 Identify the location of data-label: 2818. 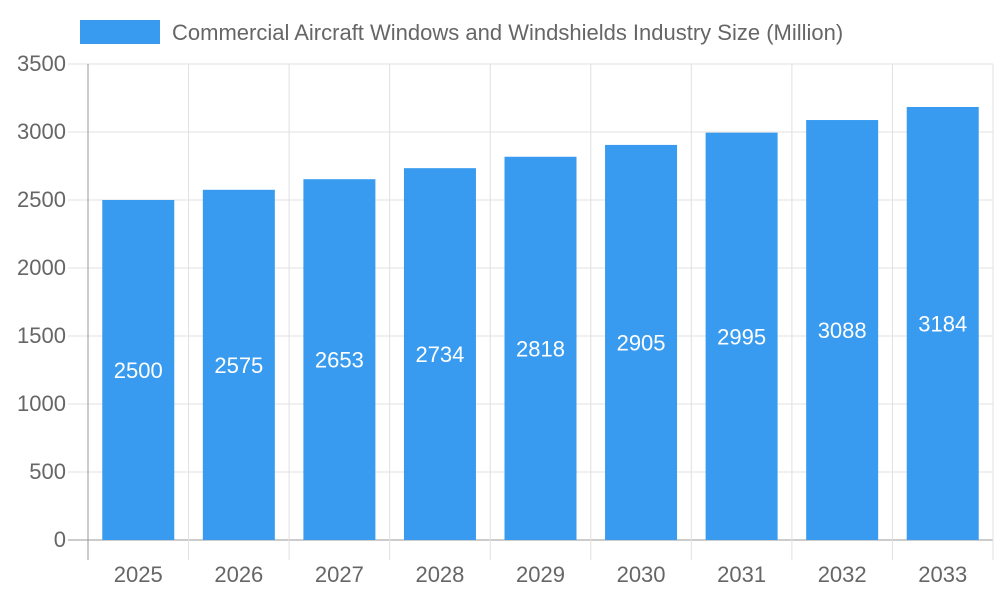
(540, 348).